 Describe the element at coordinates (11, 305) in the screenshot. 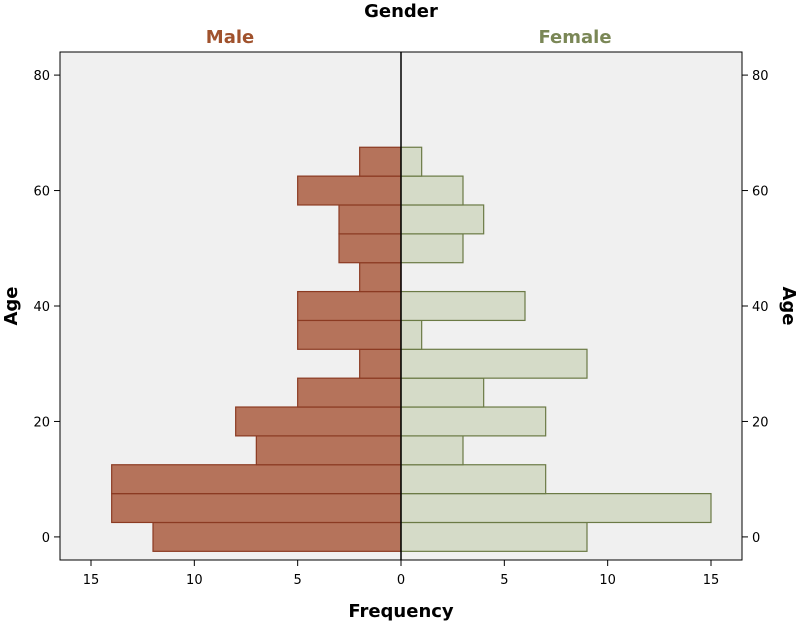

I see `y-axis-title-left: Age` at that location.